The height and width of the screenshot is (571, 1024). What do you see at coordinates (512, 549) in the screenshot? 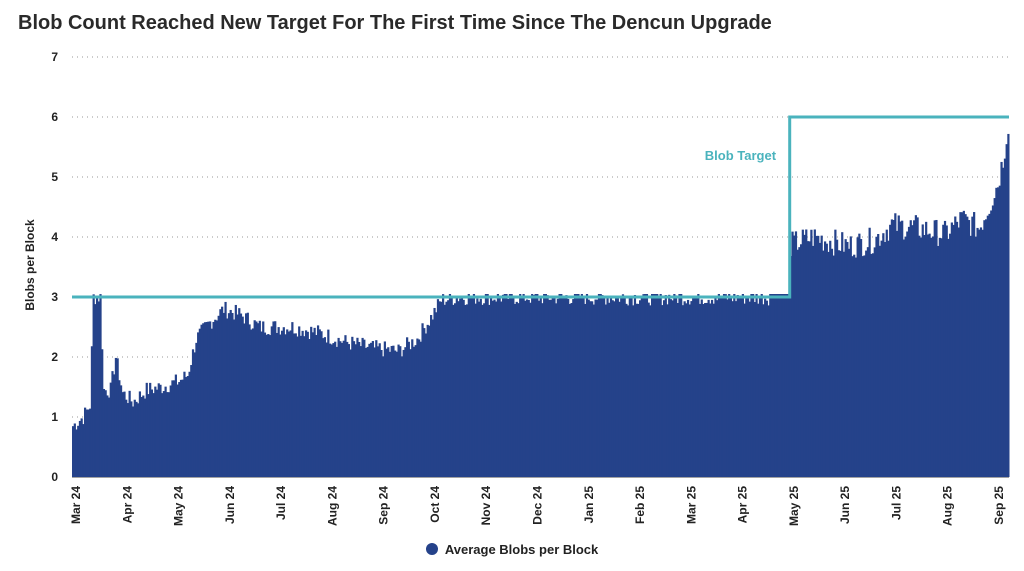
I see `legend: Average Blobs per Block` at bounding box center [512, 549].